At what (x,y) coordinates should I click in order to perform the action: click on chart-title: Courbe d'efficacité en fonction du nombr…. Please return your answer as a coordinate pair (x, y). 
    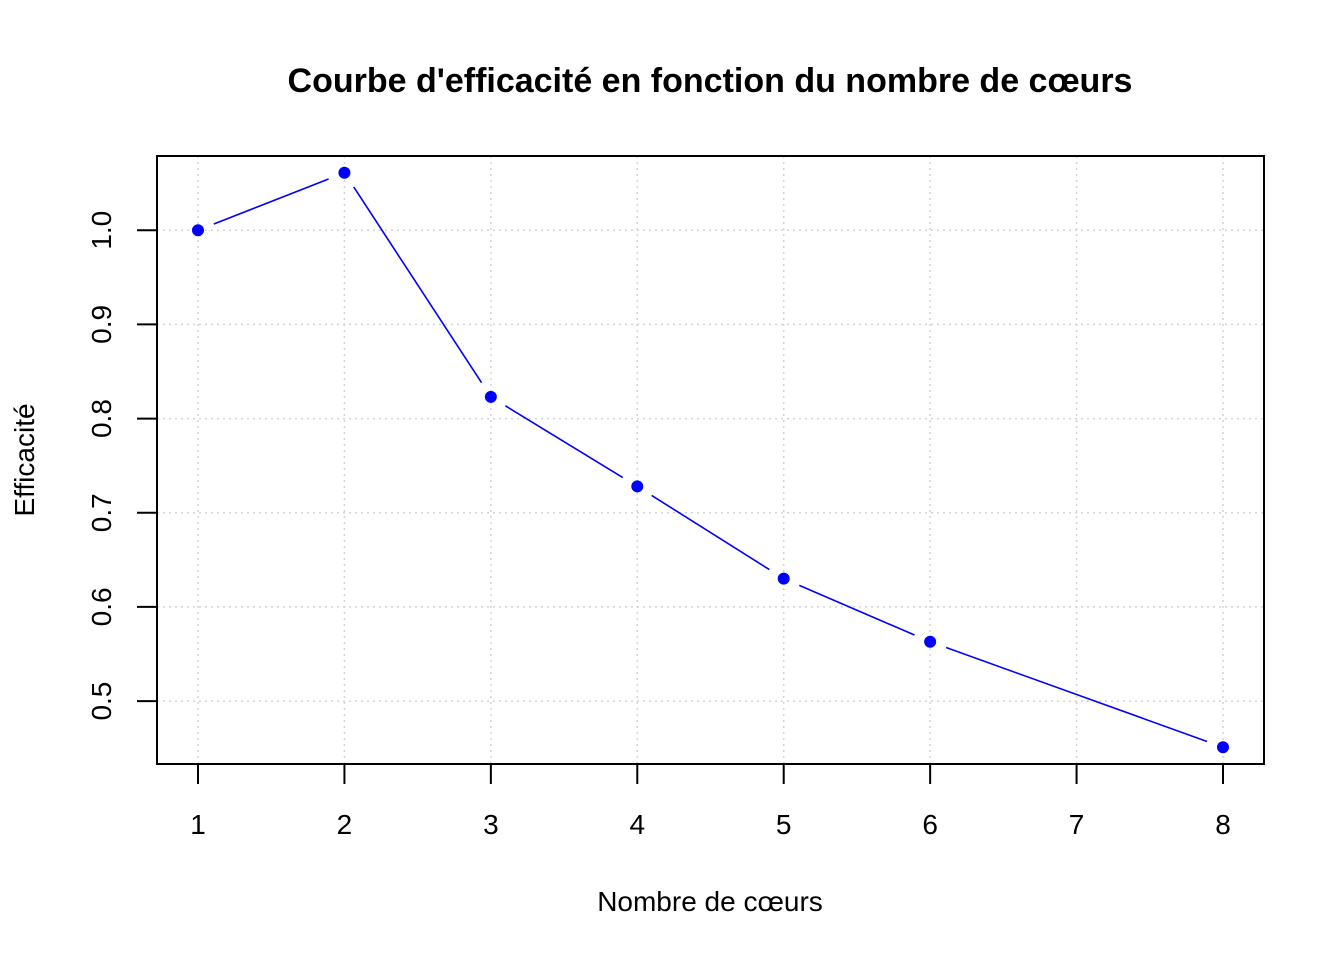
    Looking at the image, I should click on (710, 81).